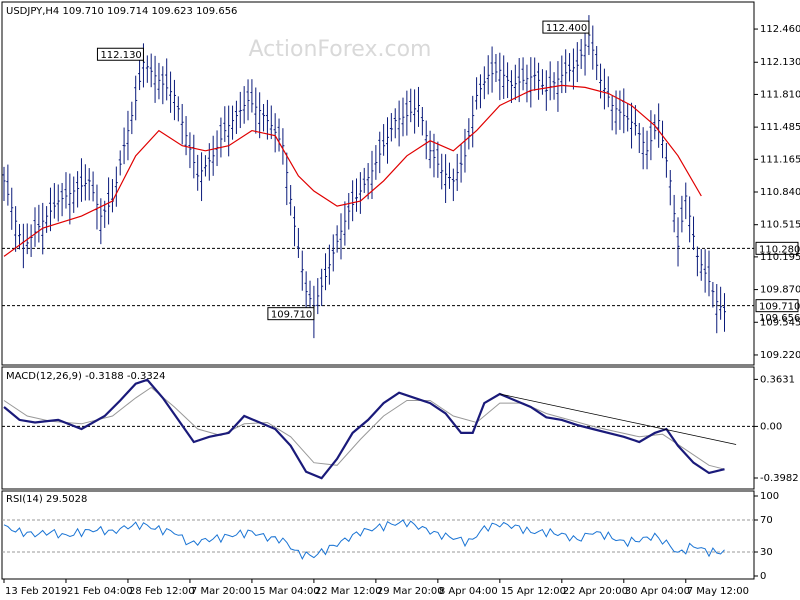 The image size is (800, 600). What do you see at coordinates (769, 496) in the screenshot?
I see `rsi-y-tick-label: 100` at bounding box center [769, 496].